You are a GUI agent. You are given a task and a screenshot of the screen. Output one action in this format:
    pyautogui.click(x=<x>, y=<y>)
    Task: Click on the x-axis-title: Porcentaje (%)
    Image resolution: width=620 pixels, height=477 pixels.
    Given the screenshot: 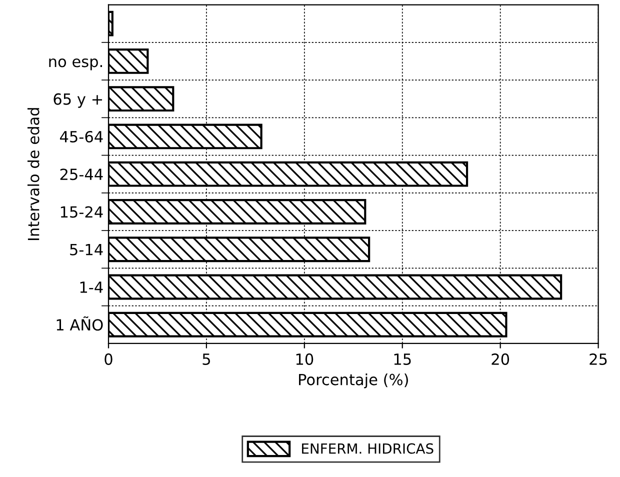 What is the action you would take?
    pyautogui.click(x=353, y=381)
    